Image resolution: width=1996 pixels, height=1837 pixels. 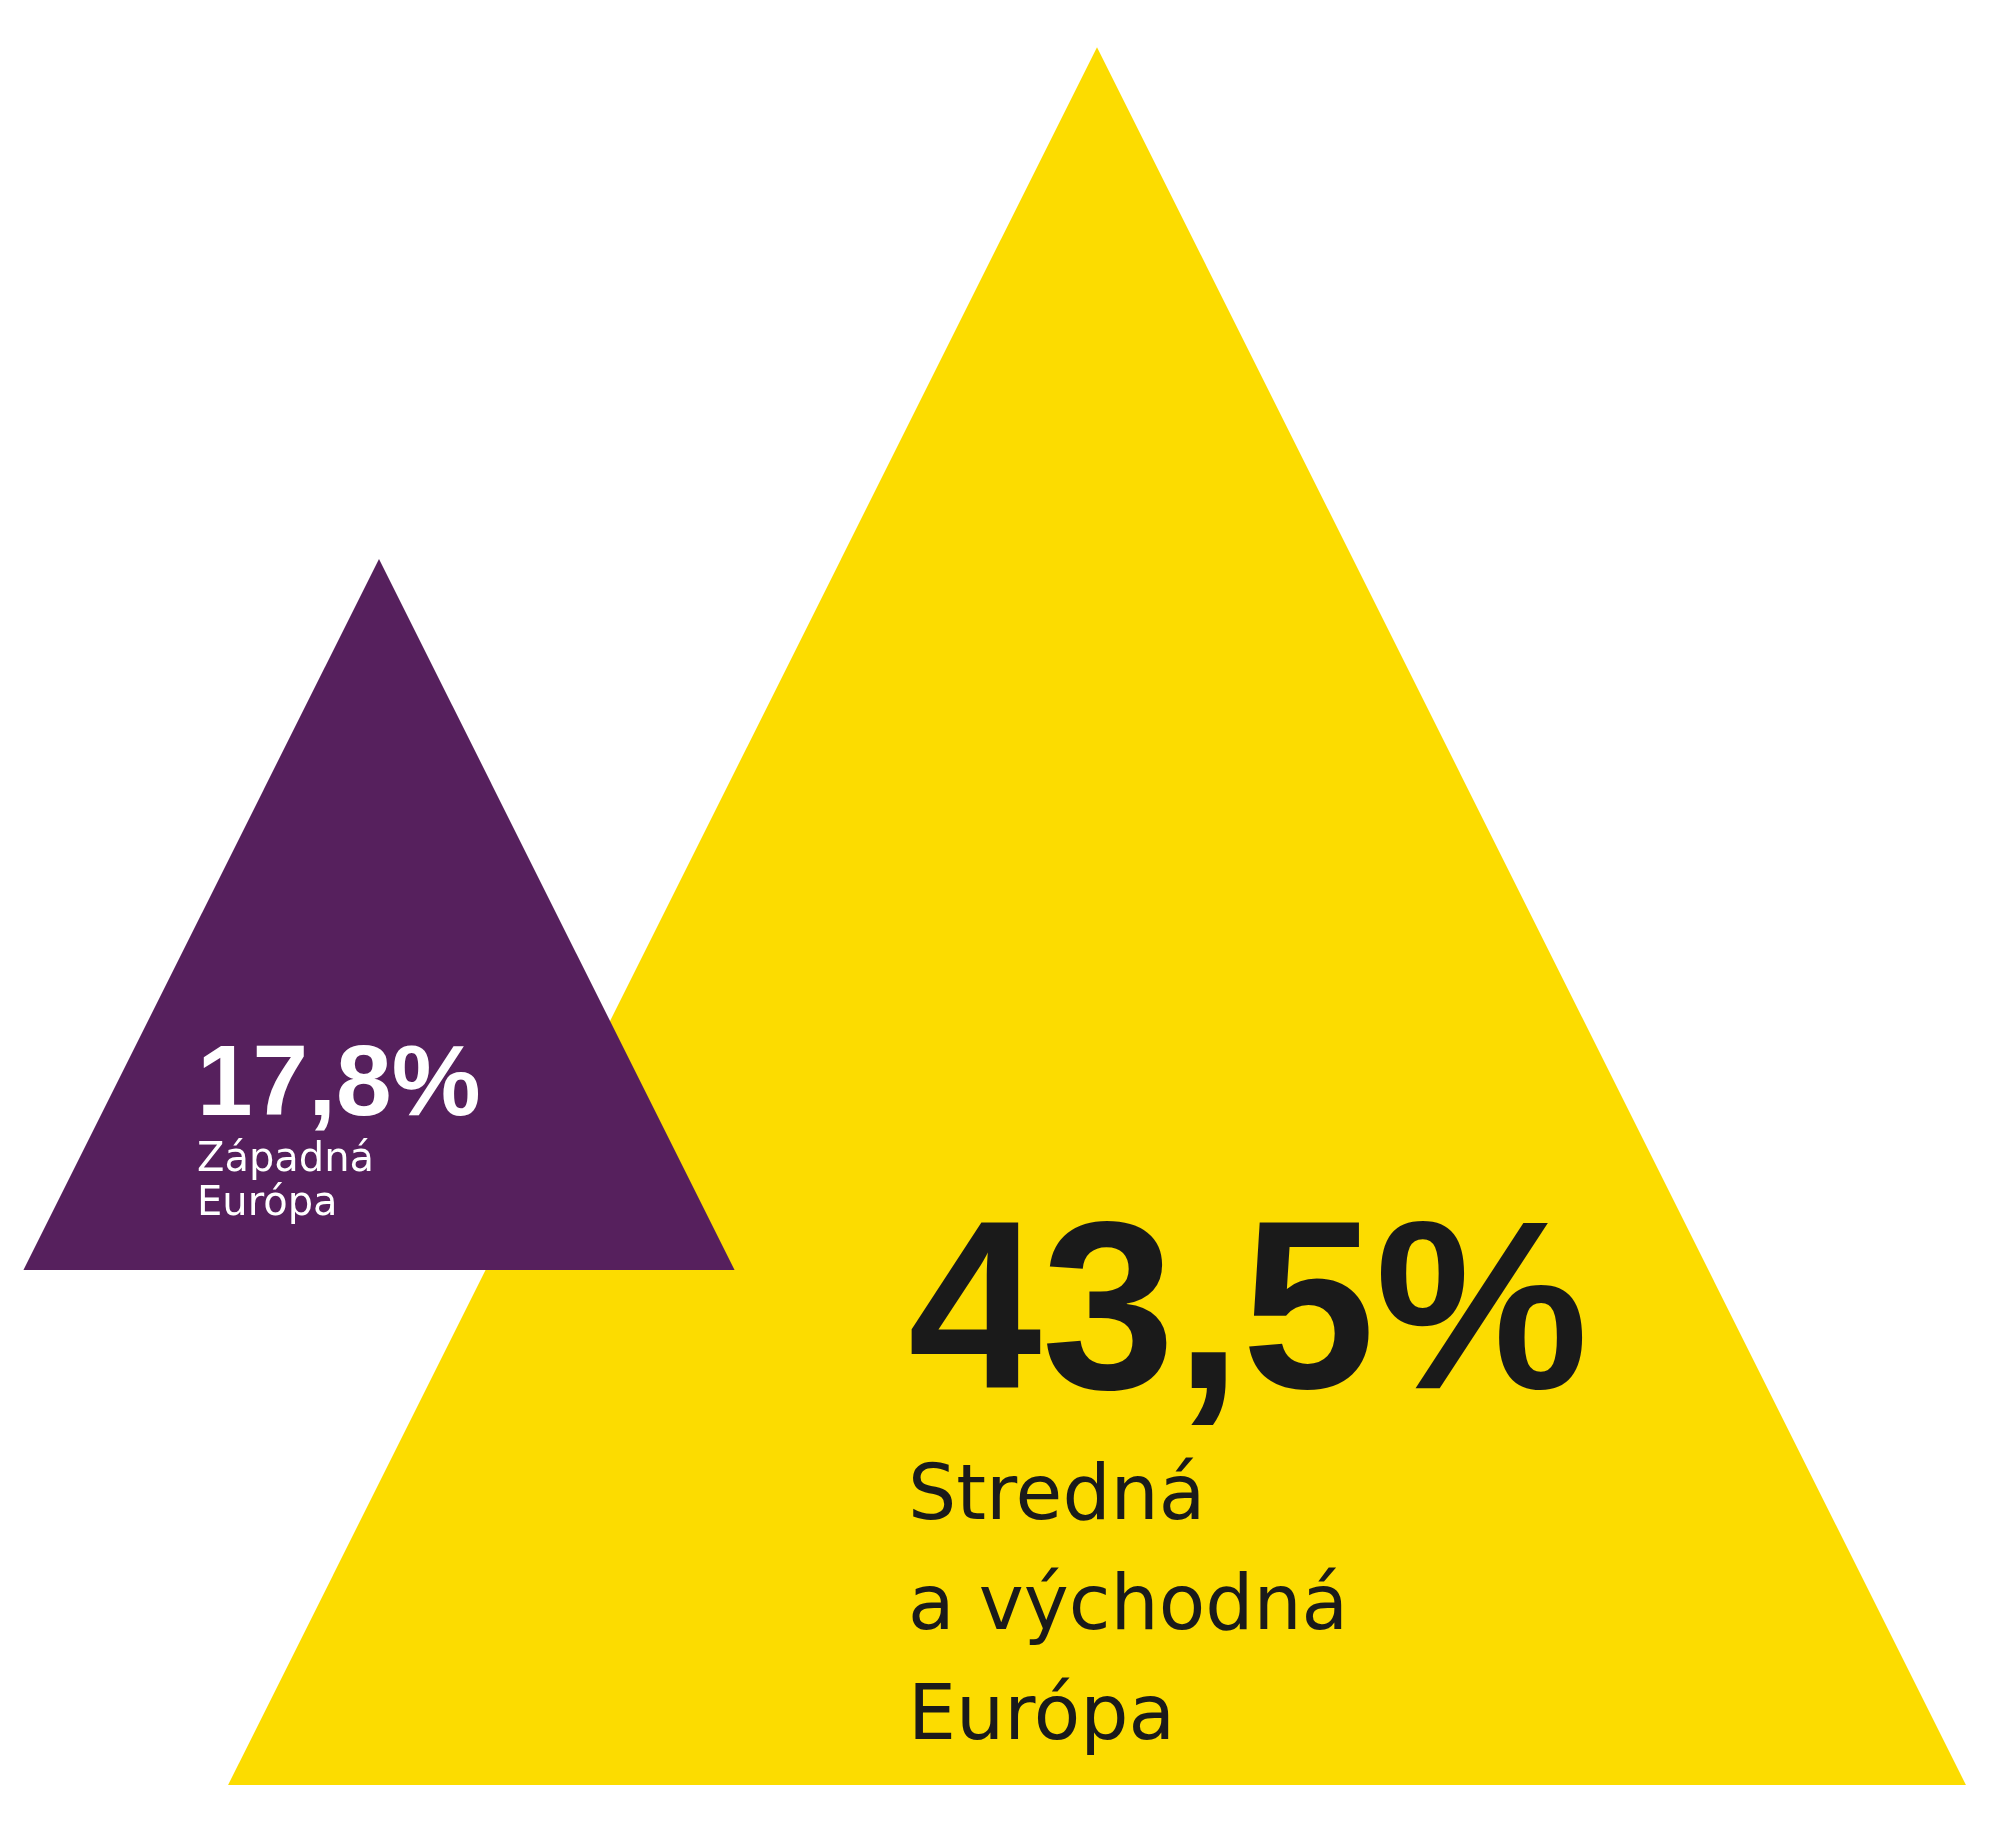 What do you see at coordinates (286, 1179) in the screenshot?
I see `category-label: Západná Európa` at bounding box center [286, 1179].